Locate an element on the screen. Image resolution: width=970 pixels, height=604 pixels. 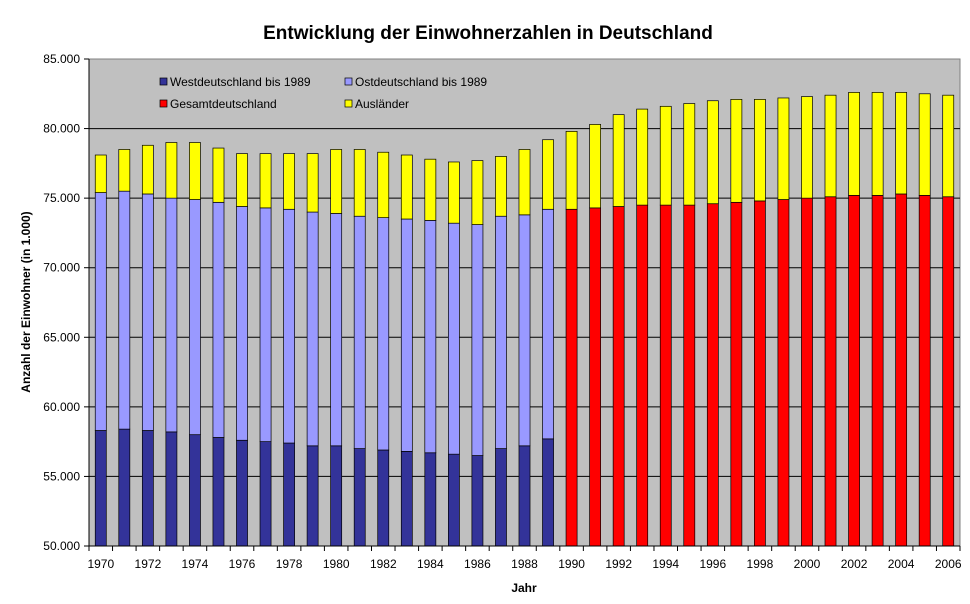
x-tick-label: 1972 is located at coordinates (148, 564).